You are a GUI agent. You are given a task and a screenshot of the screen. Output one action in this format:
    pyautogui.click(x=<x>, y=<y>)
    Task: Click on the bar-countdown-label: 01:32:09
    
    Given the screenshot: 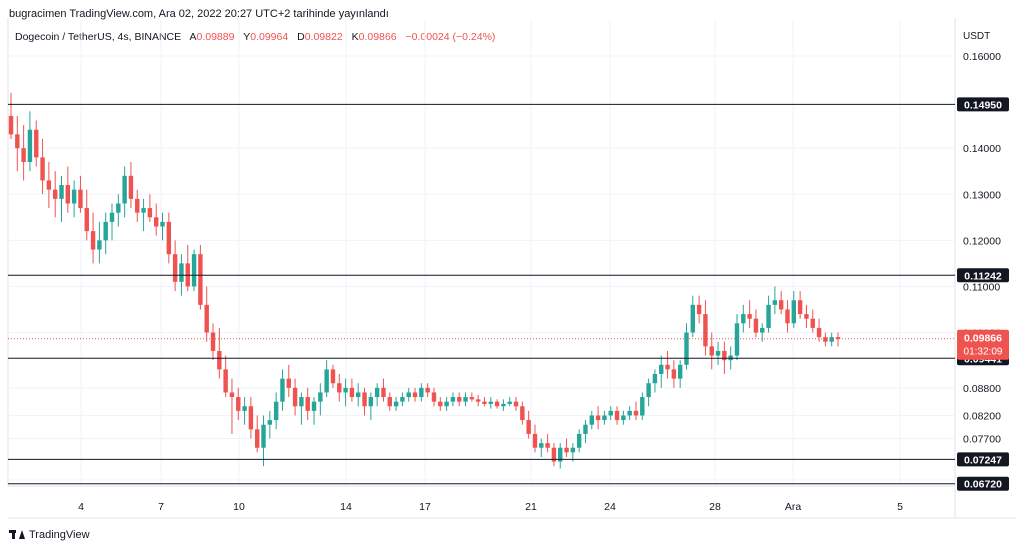 What is the action you would take?
    pyautogui.click(x=983, y=352)
    